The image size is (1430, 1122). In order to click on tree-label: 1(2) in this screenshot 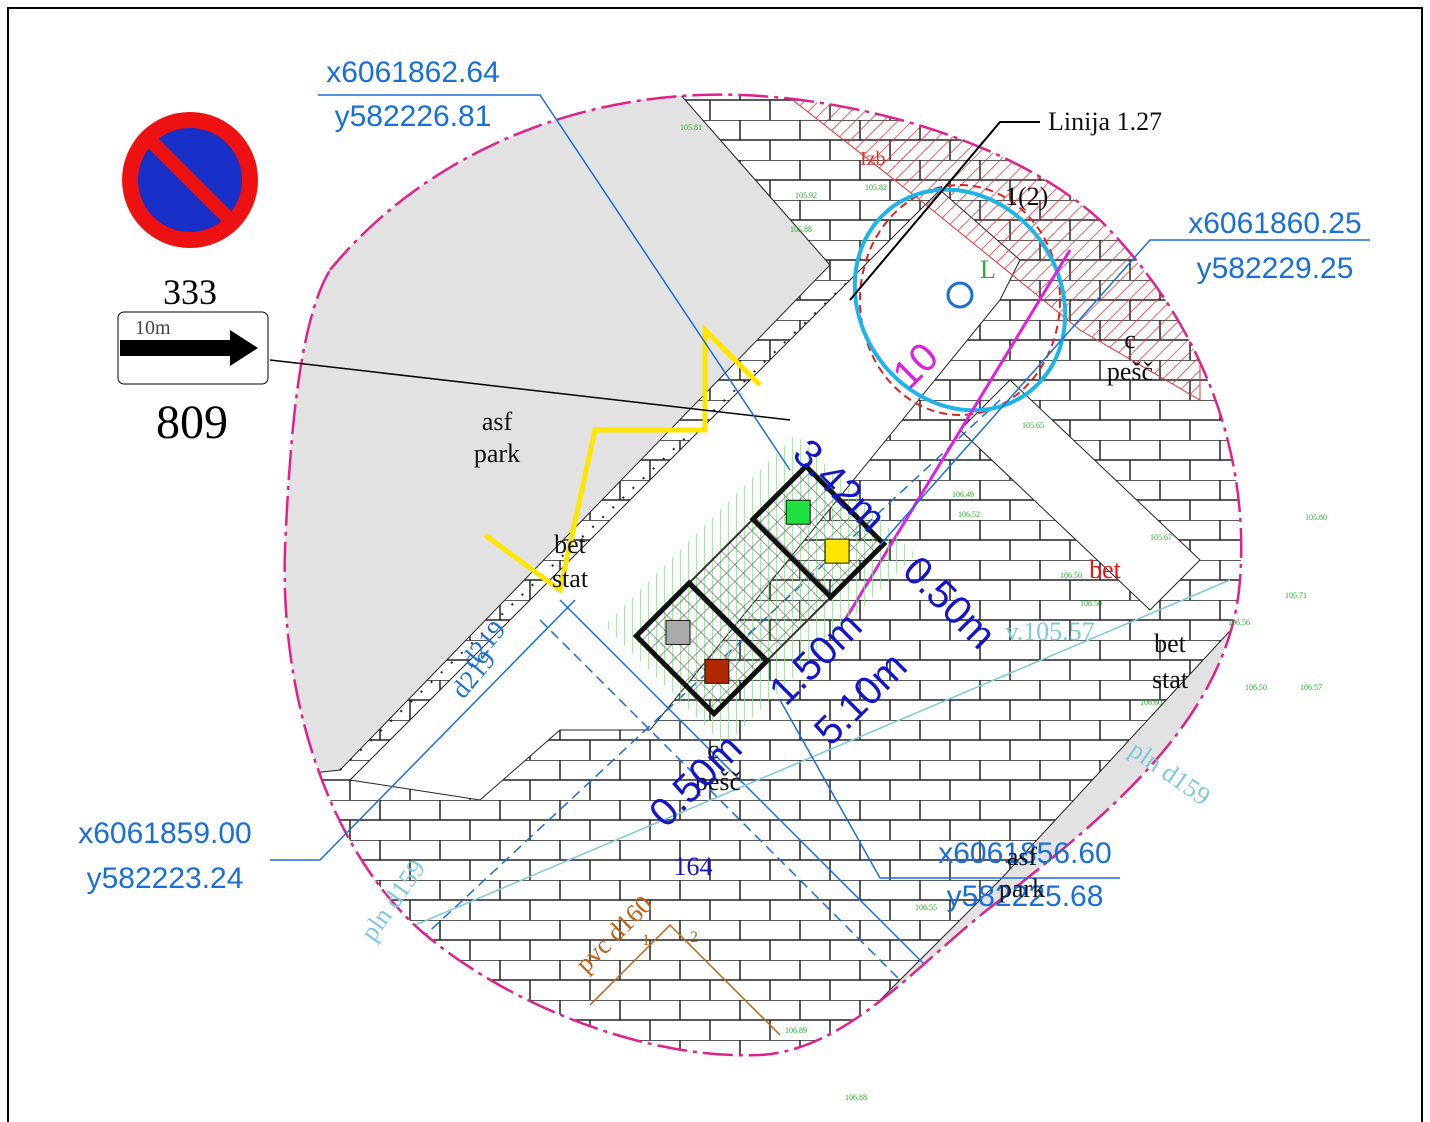, I will do `click(1026, 196)`.